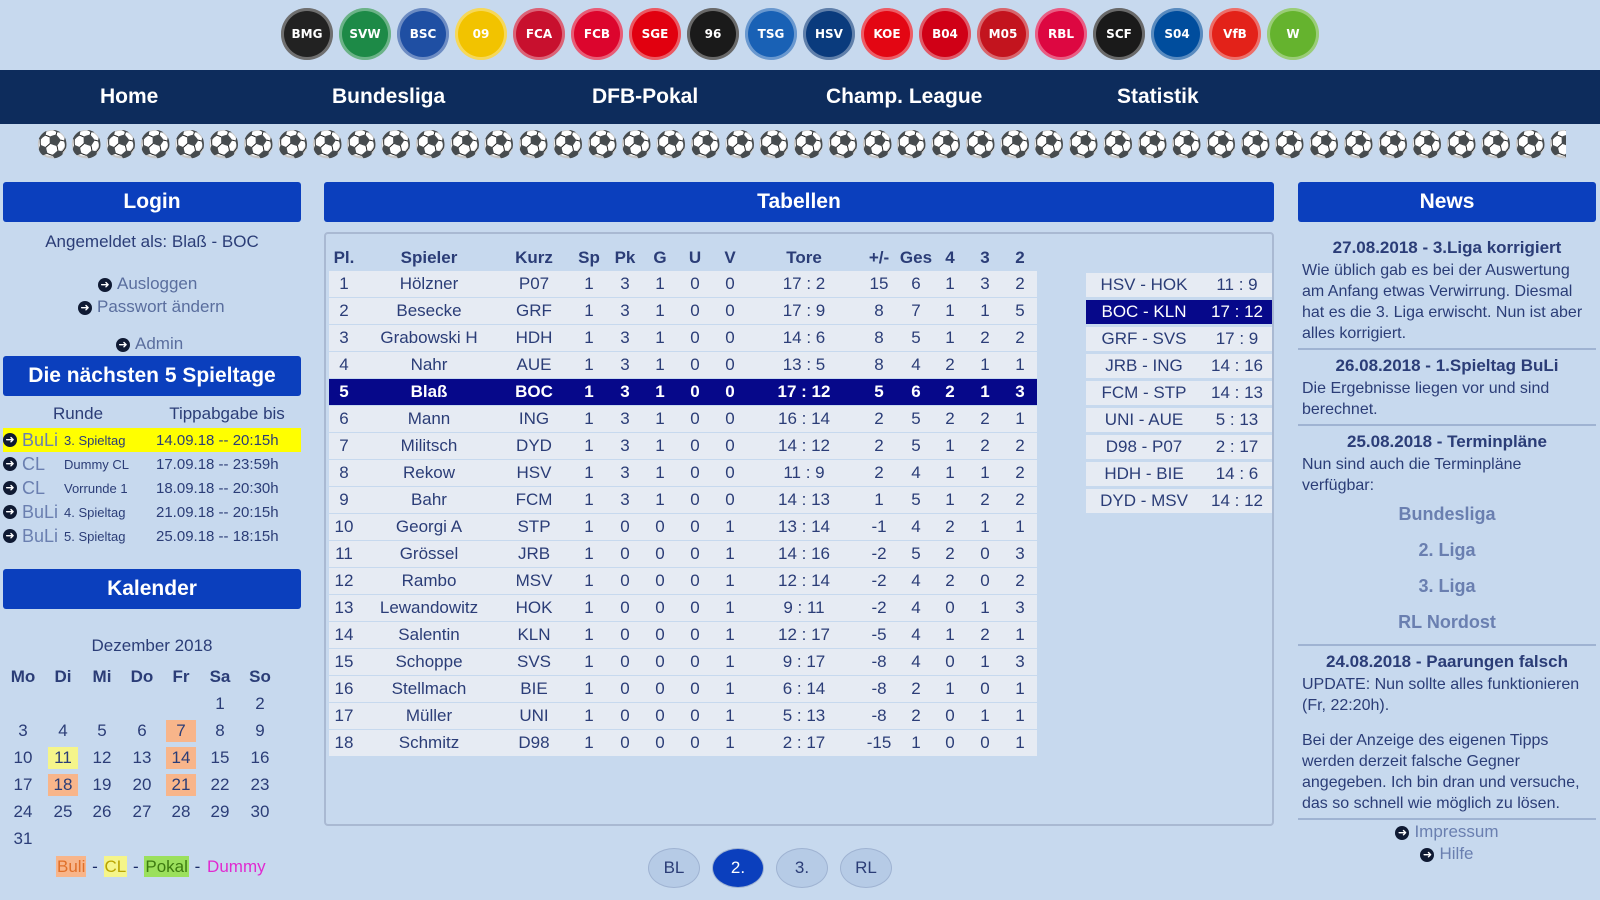 This screenshot has width=1600, height=900. What do you see at coordinates (683, 608) in the screenshot?
I see `table-row: 13 Lewandowitz HOK 1 0 0 0 1 9 : 11 -2 4 0 1 3` at bounding box center [683, 608].